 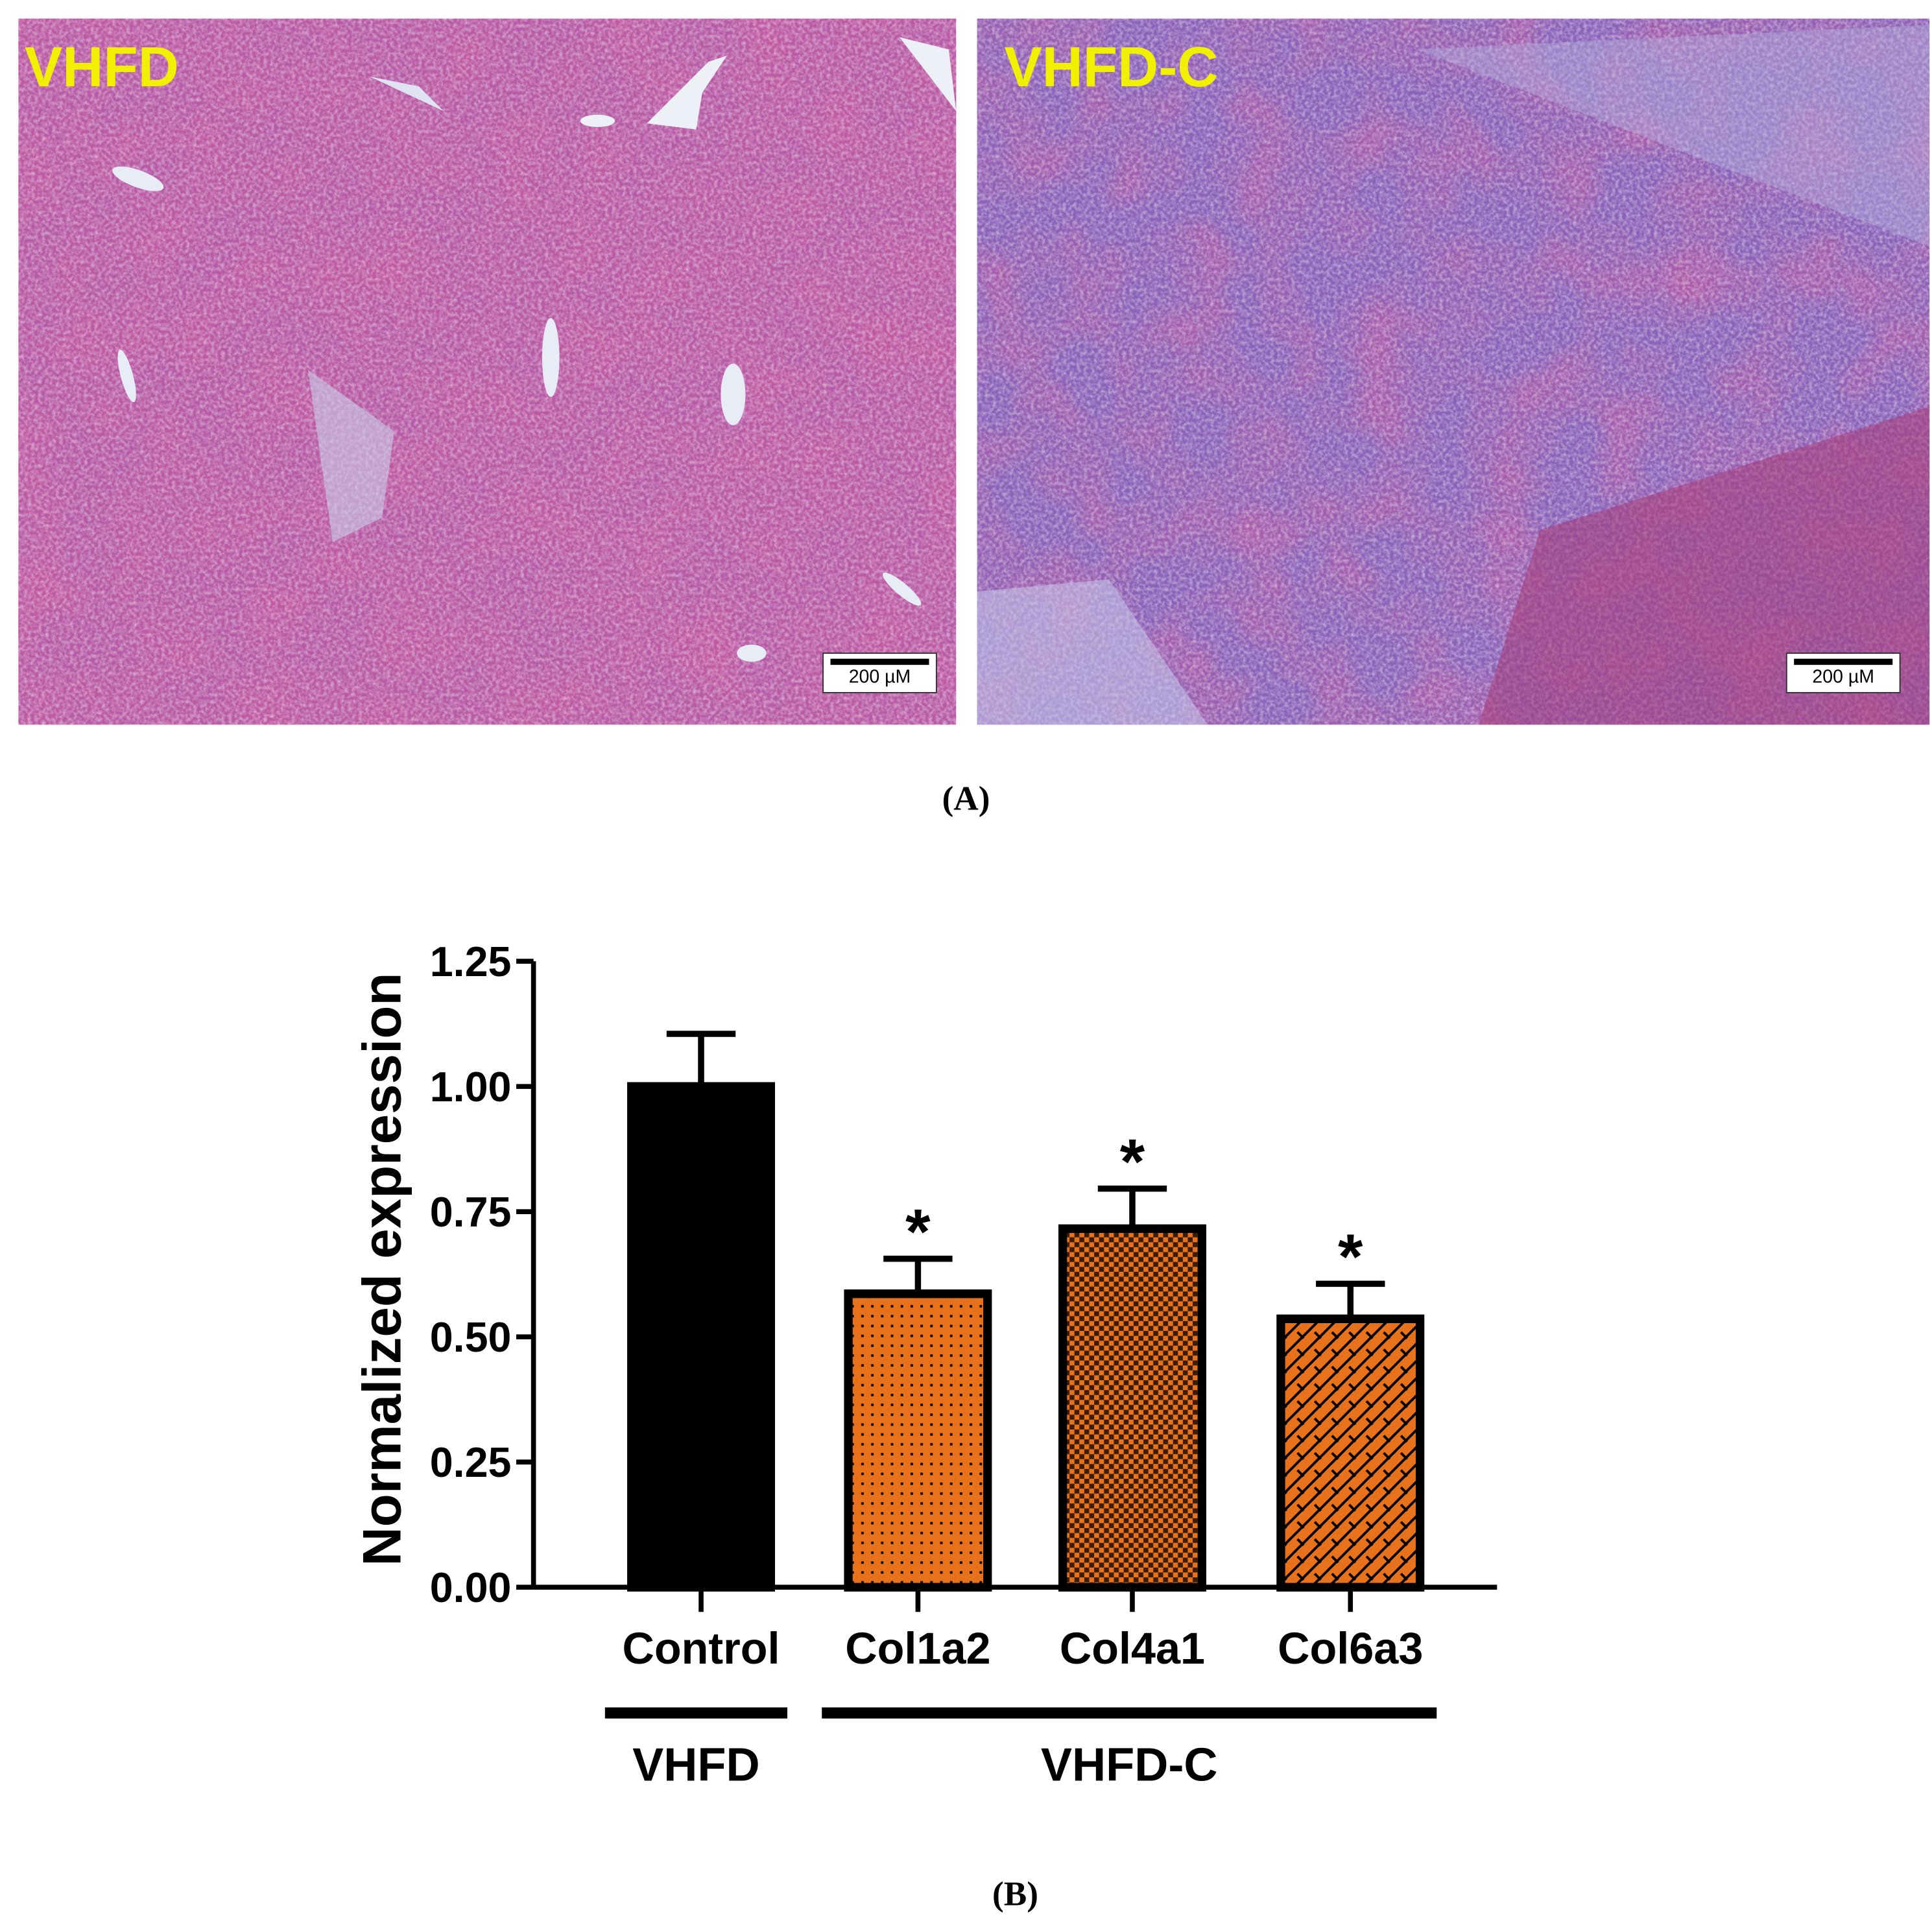 What do you see at coordinates (1015, 1894) in the screenshot?
I see `panel-label: (B)` at bounding box center [1015, 1894].